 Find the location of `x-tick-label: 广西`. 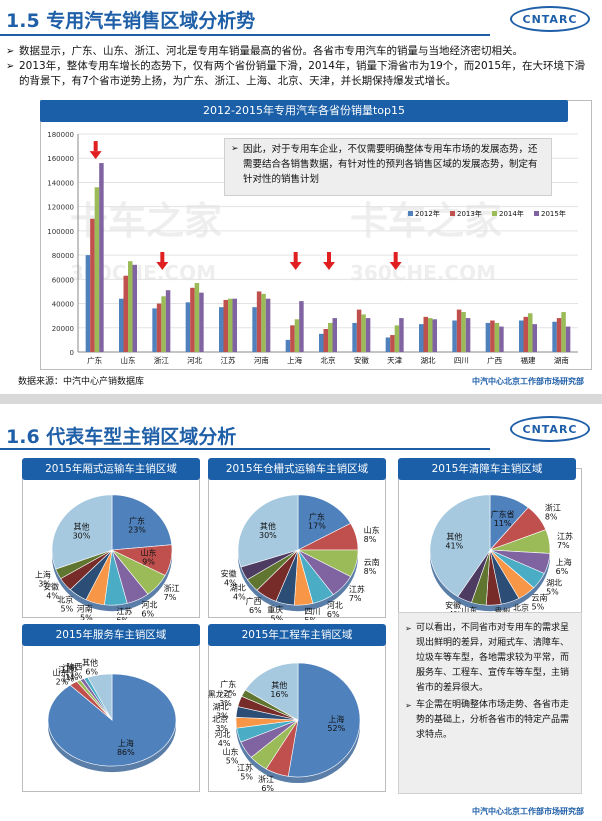

x-tick-label: 广西 is located at coordinates (494, 360).